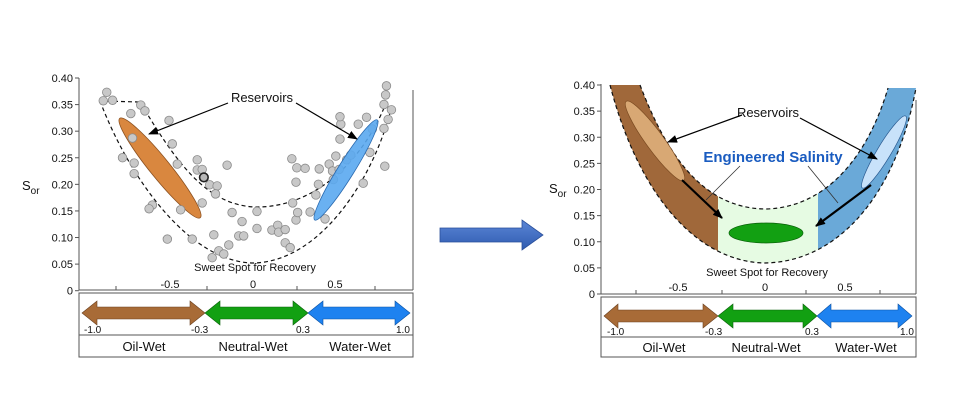  I want to click on scale-pos: 0.3, so click(812, 332).